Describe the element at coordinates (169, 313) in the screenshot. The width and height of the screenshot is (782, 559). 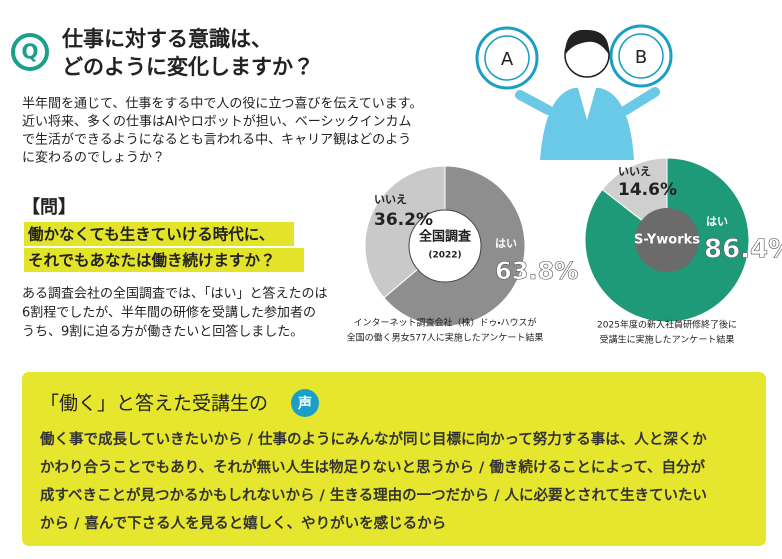
I see `answer-line: 6割程でしたが、半年間の研修を受講した参加者の` at that location.